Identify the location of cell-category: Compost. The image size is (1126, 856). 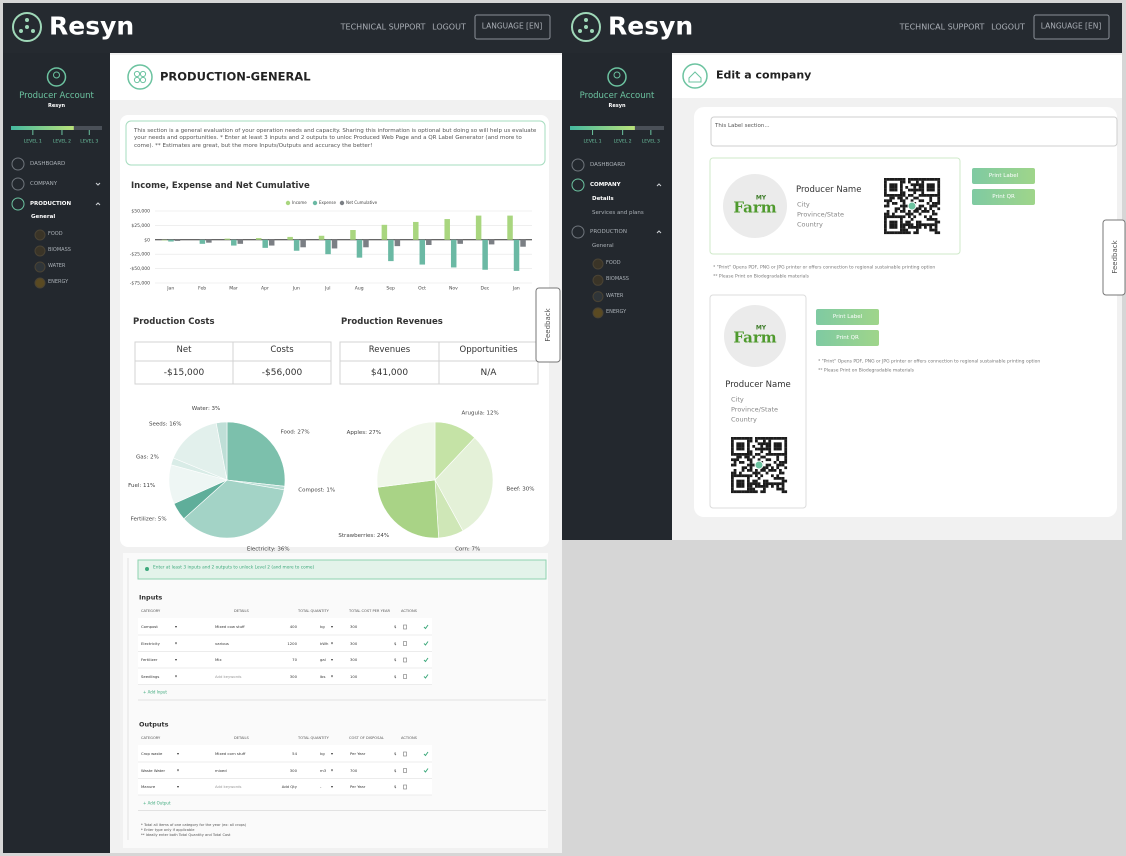
(149, 626).